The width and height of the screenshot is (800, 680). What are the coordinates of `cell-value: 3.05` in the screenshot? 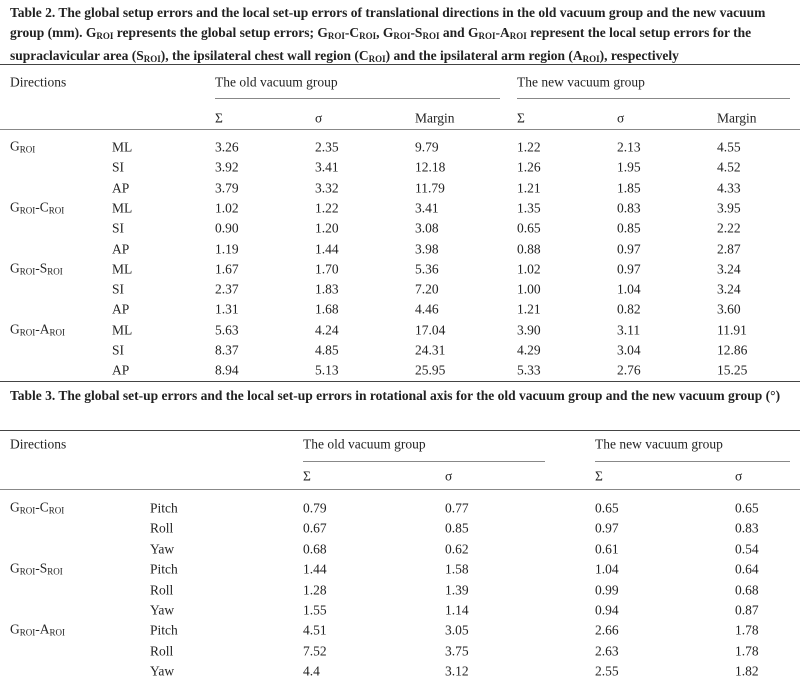 It's located at (457, 630).